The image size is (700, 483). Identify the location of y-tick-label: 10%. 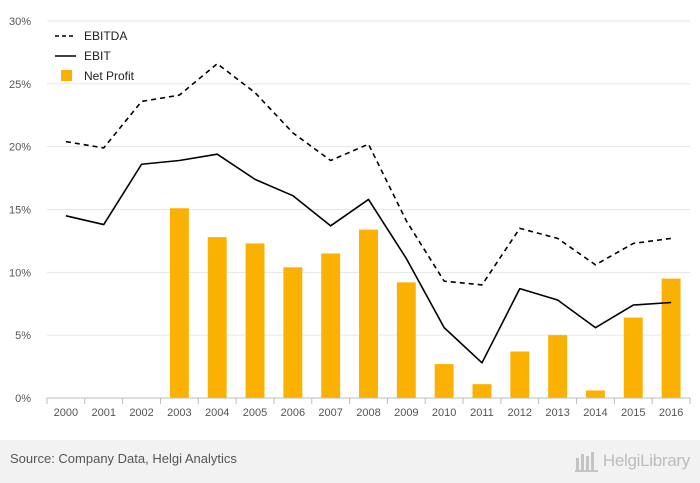
(20, 273).